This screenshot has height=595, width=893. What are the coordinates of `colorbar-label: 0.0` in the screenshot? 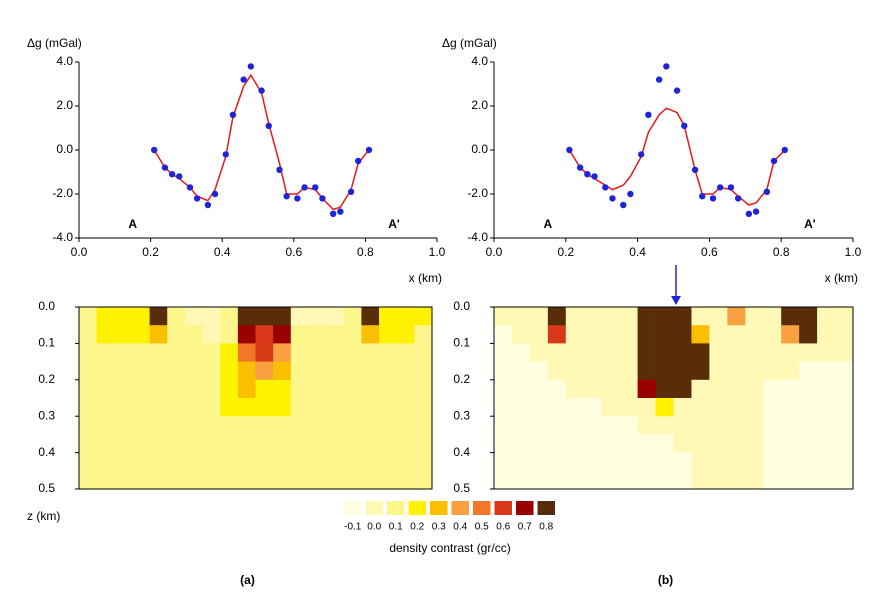 It's located at (374, 527).